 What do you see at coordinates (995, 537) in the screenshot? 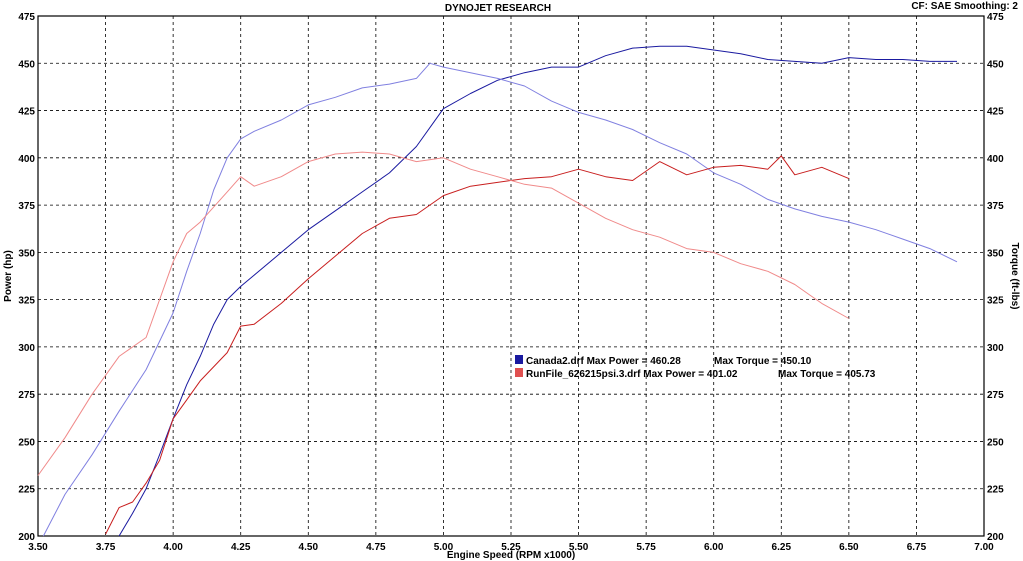
I see `y2-tick-label: 200` at bounding box center [995, 537].